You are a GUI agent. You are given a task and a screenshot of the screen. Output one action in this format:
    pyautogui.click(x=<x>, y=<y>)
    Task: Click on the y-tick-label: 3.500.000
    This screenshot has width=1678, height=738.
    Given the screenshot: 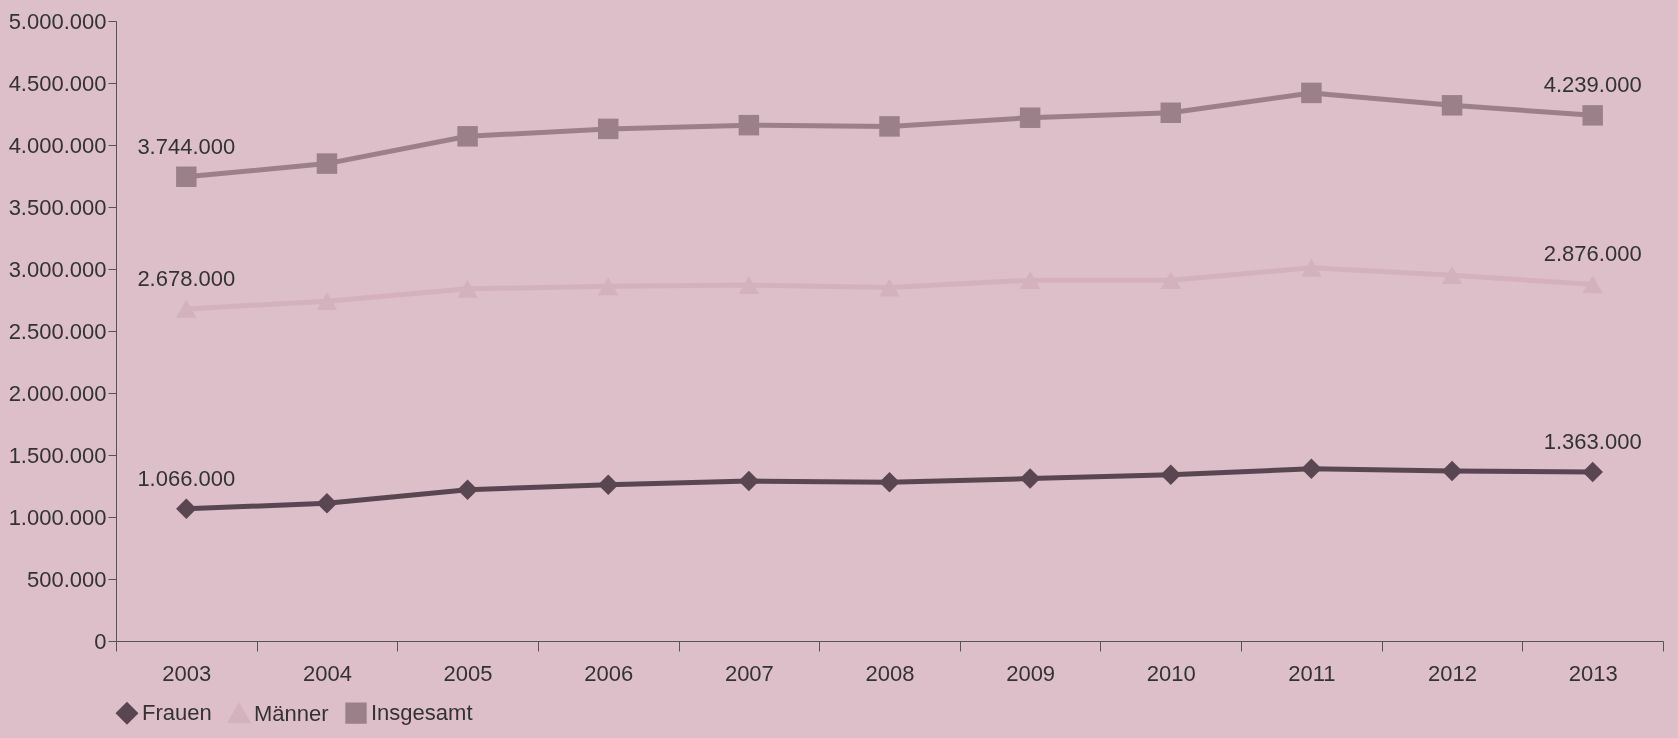 What is the action you would take?
    pyautogui.click(x=57, y=207)
    